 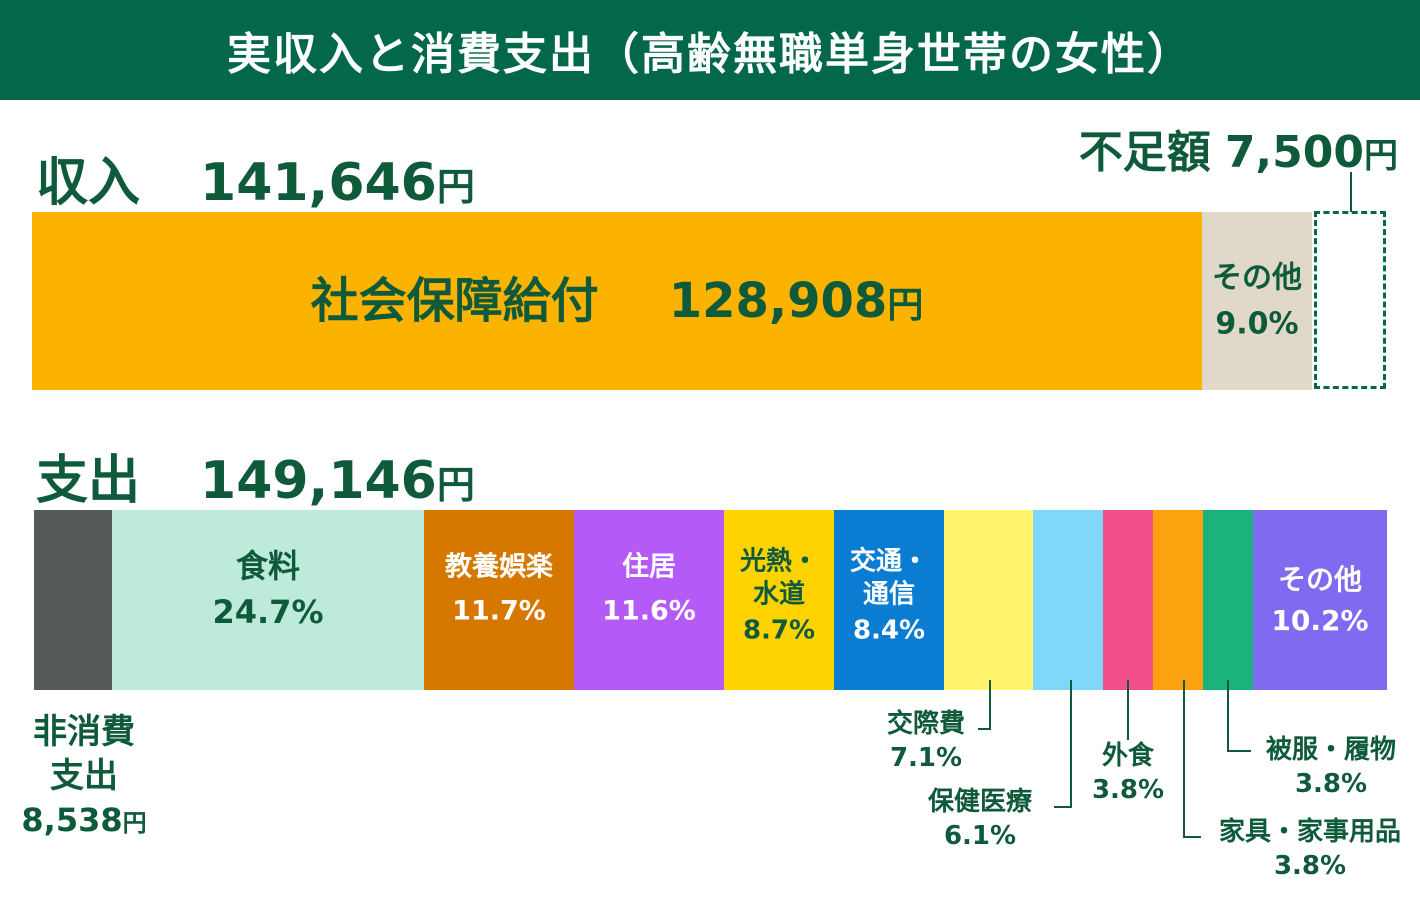 I want to click on income-heading: 収入 141,646円, so click(x=255, y=177).